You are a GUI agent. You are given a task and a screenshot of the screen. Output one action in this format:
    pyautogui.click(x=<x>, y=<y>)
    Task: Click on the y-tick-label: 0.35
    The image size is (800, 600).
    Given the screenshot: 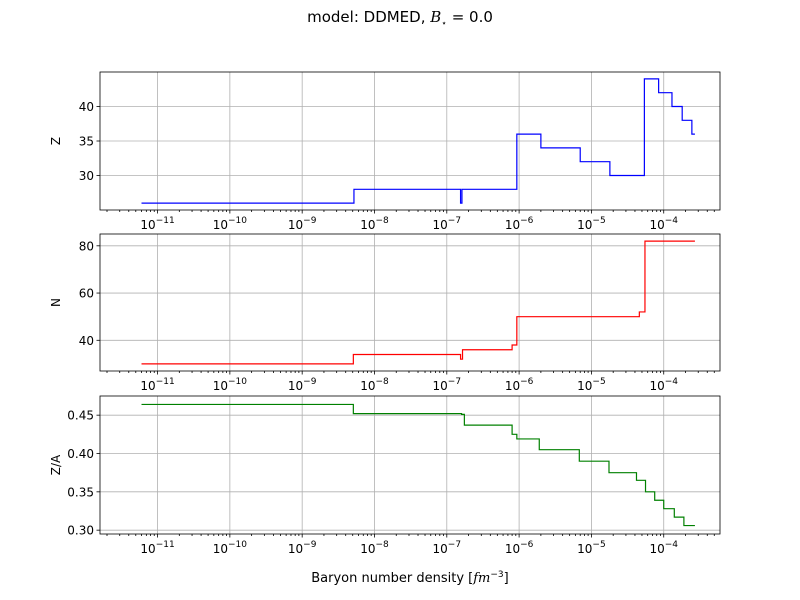 What is the action you would take?
    pyautogui.click(x=80, y=492)
    